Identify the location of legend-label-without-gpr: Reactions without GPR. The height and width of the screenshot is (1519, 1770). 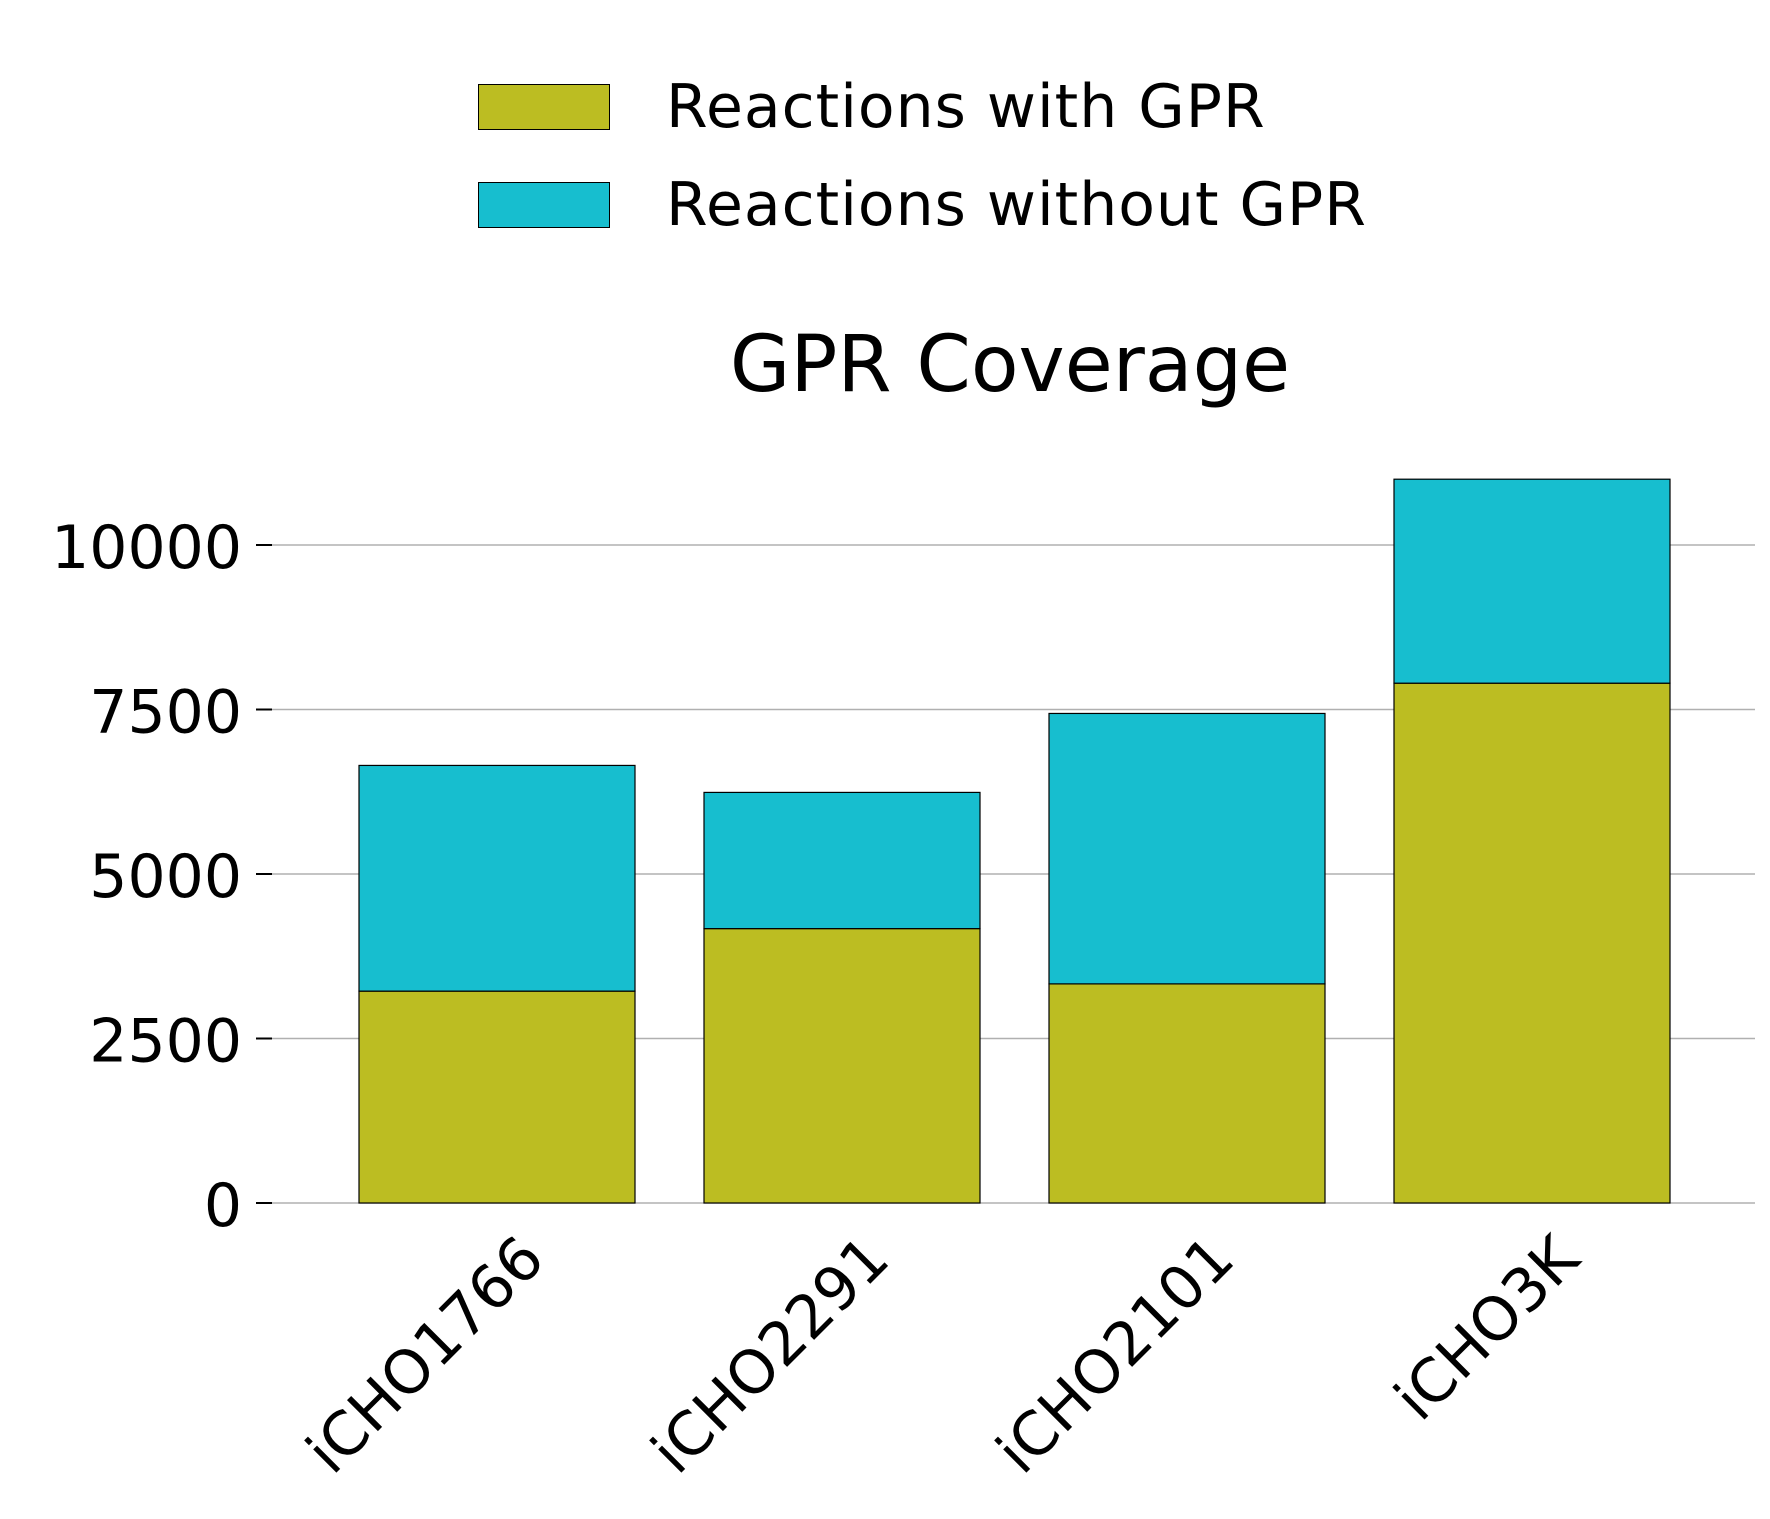
(1016, 205).